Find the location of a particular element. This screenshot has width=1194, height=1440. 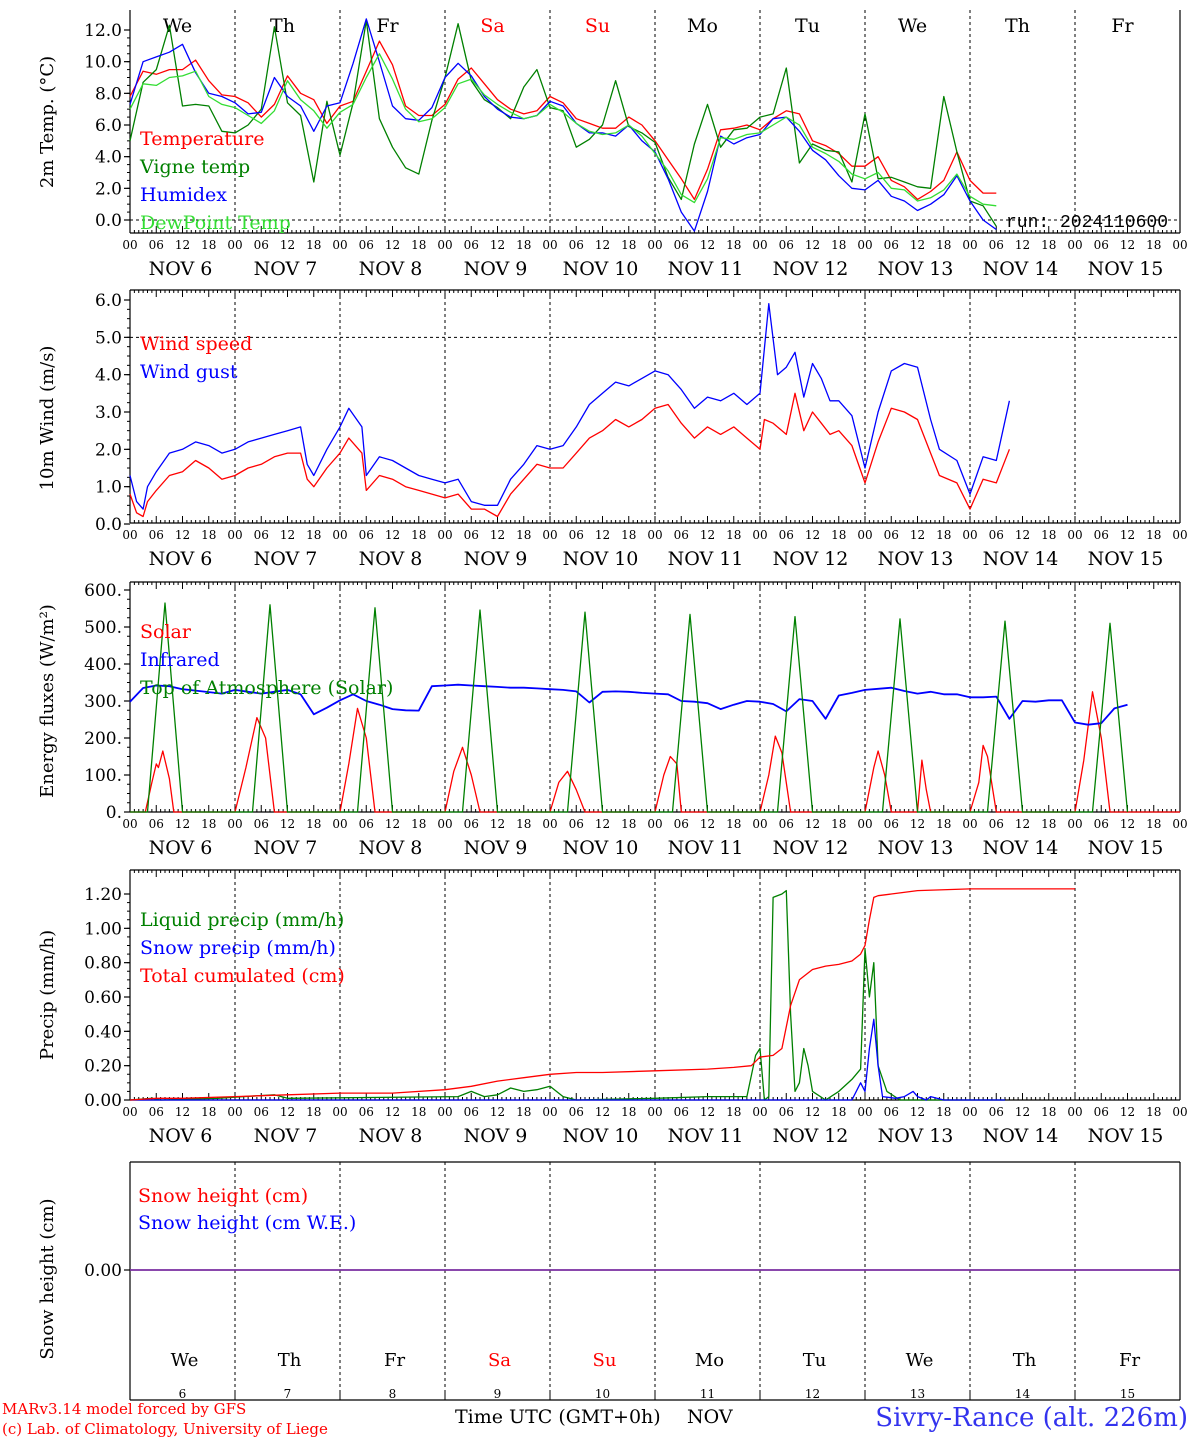

y-axis-label: 2m Temp. (°C) is located at coordinates (47, 122).